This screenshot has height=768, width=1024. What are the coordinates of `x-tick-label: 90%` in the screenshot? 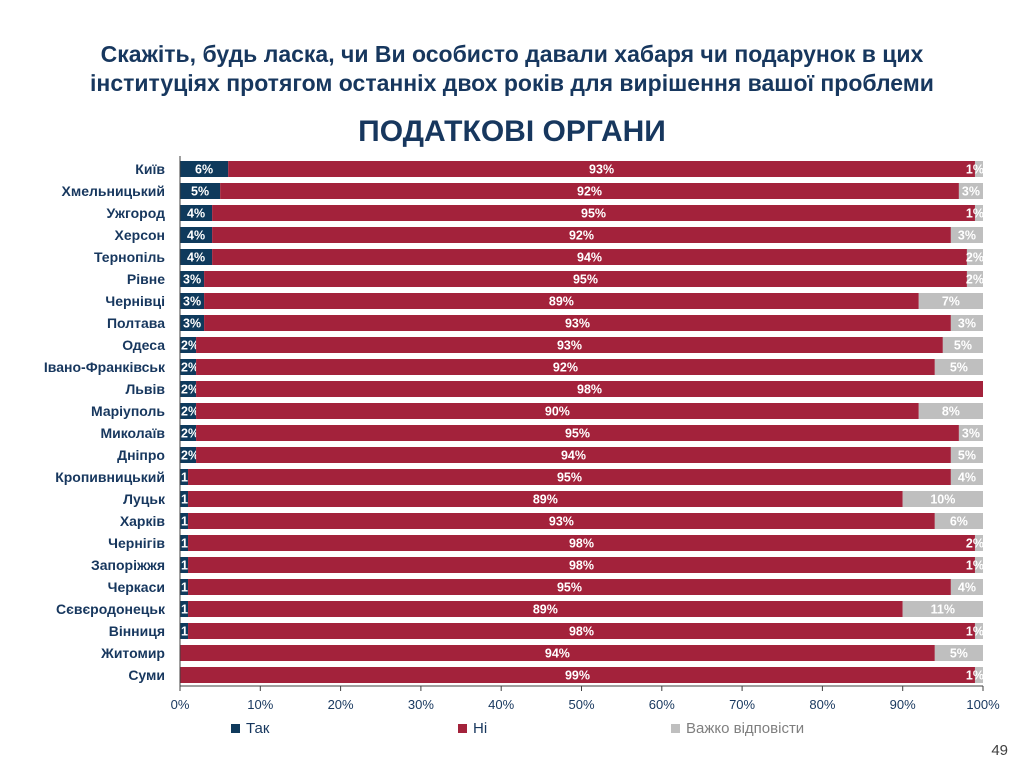 It's located at (903, 704).